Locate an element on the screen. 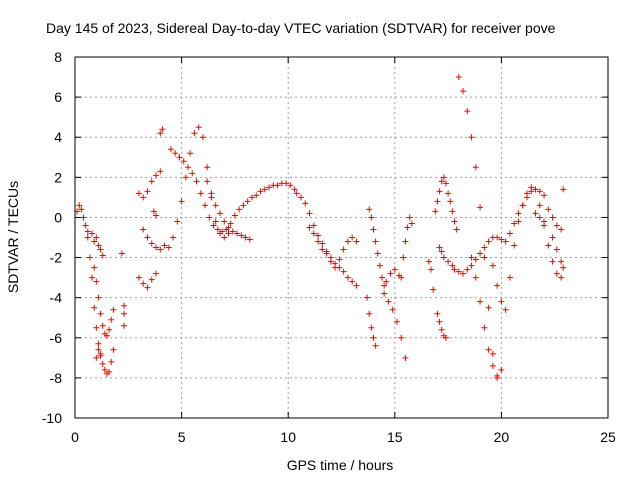  y-tick-label: 2 is located at coordinates (58, 177).